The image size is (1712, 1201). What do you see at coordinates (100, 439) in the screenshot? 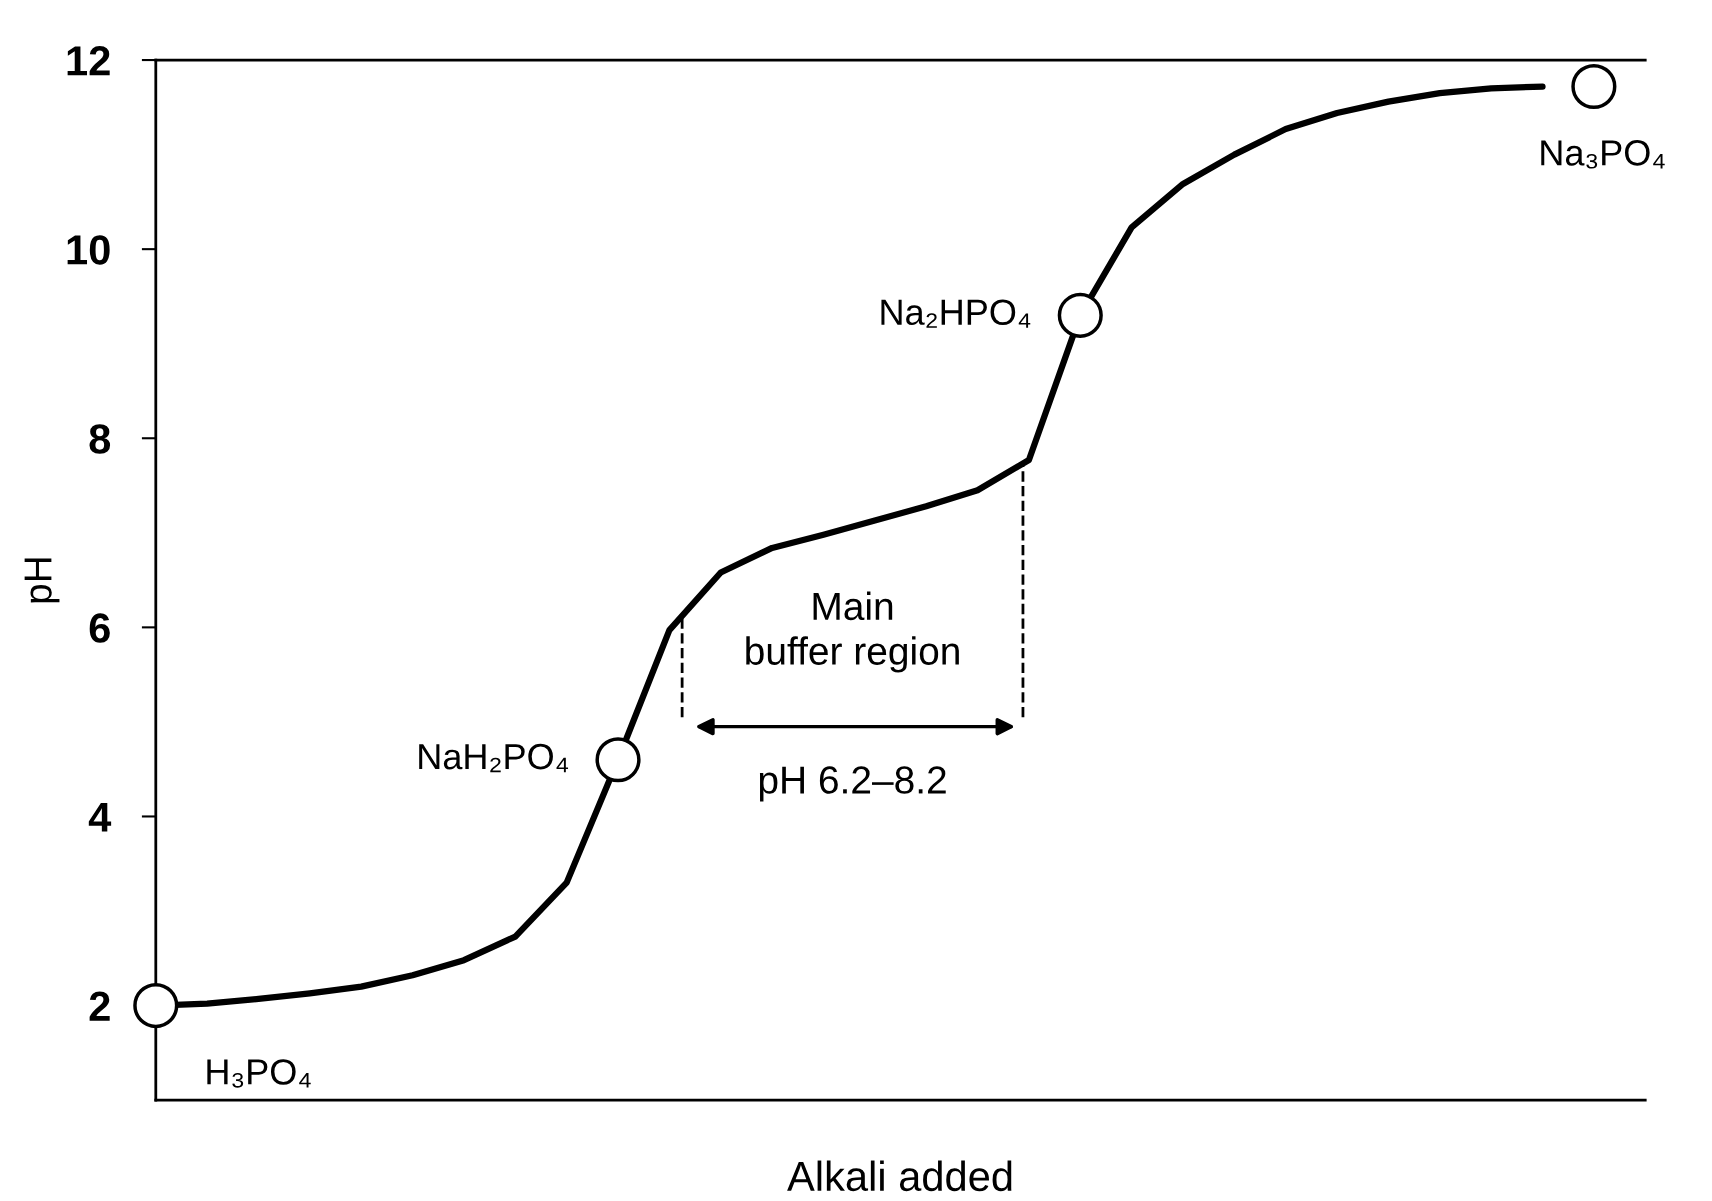
I see `y-tick-label: 8` at bounding box center [100, 439].